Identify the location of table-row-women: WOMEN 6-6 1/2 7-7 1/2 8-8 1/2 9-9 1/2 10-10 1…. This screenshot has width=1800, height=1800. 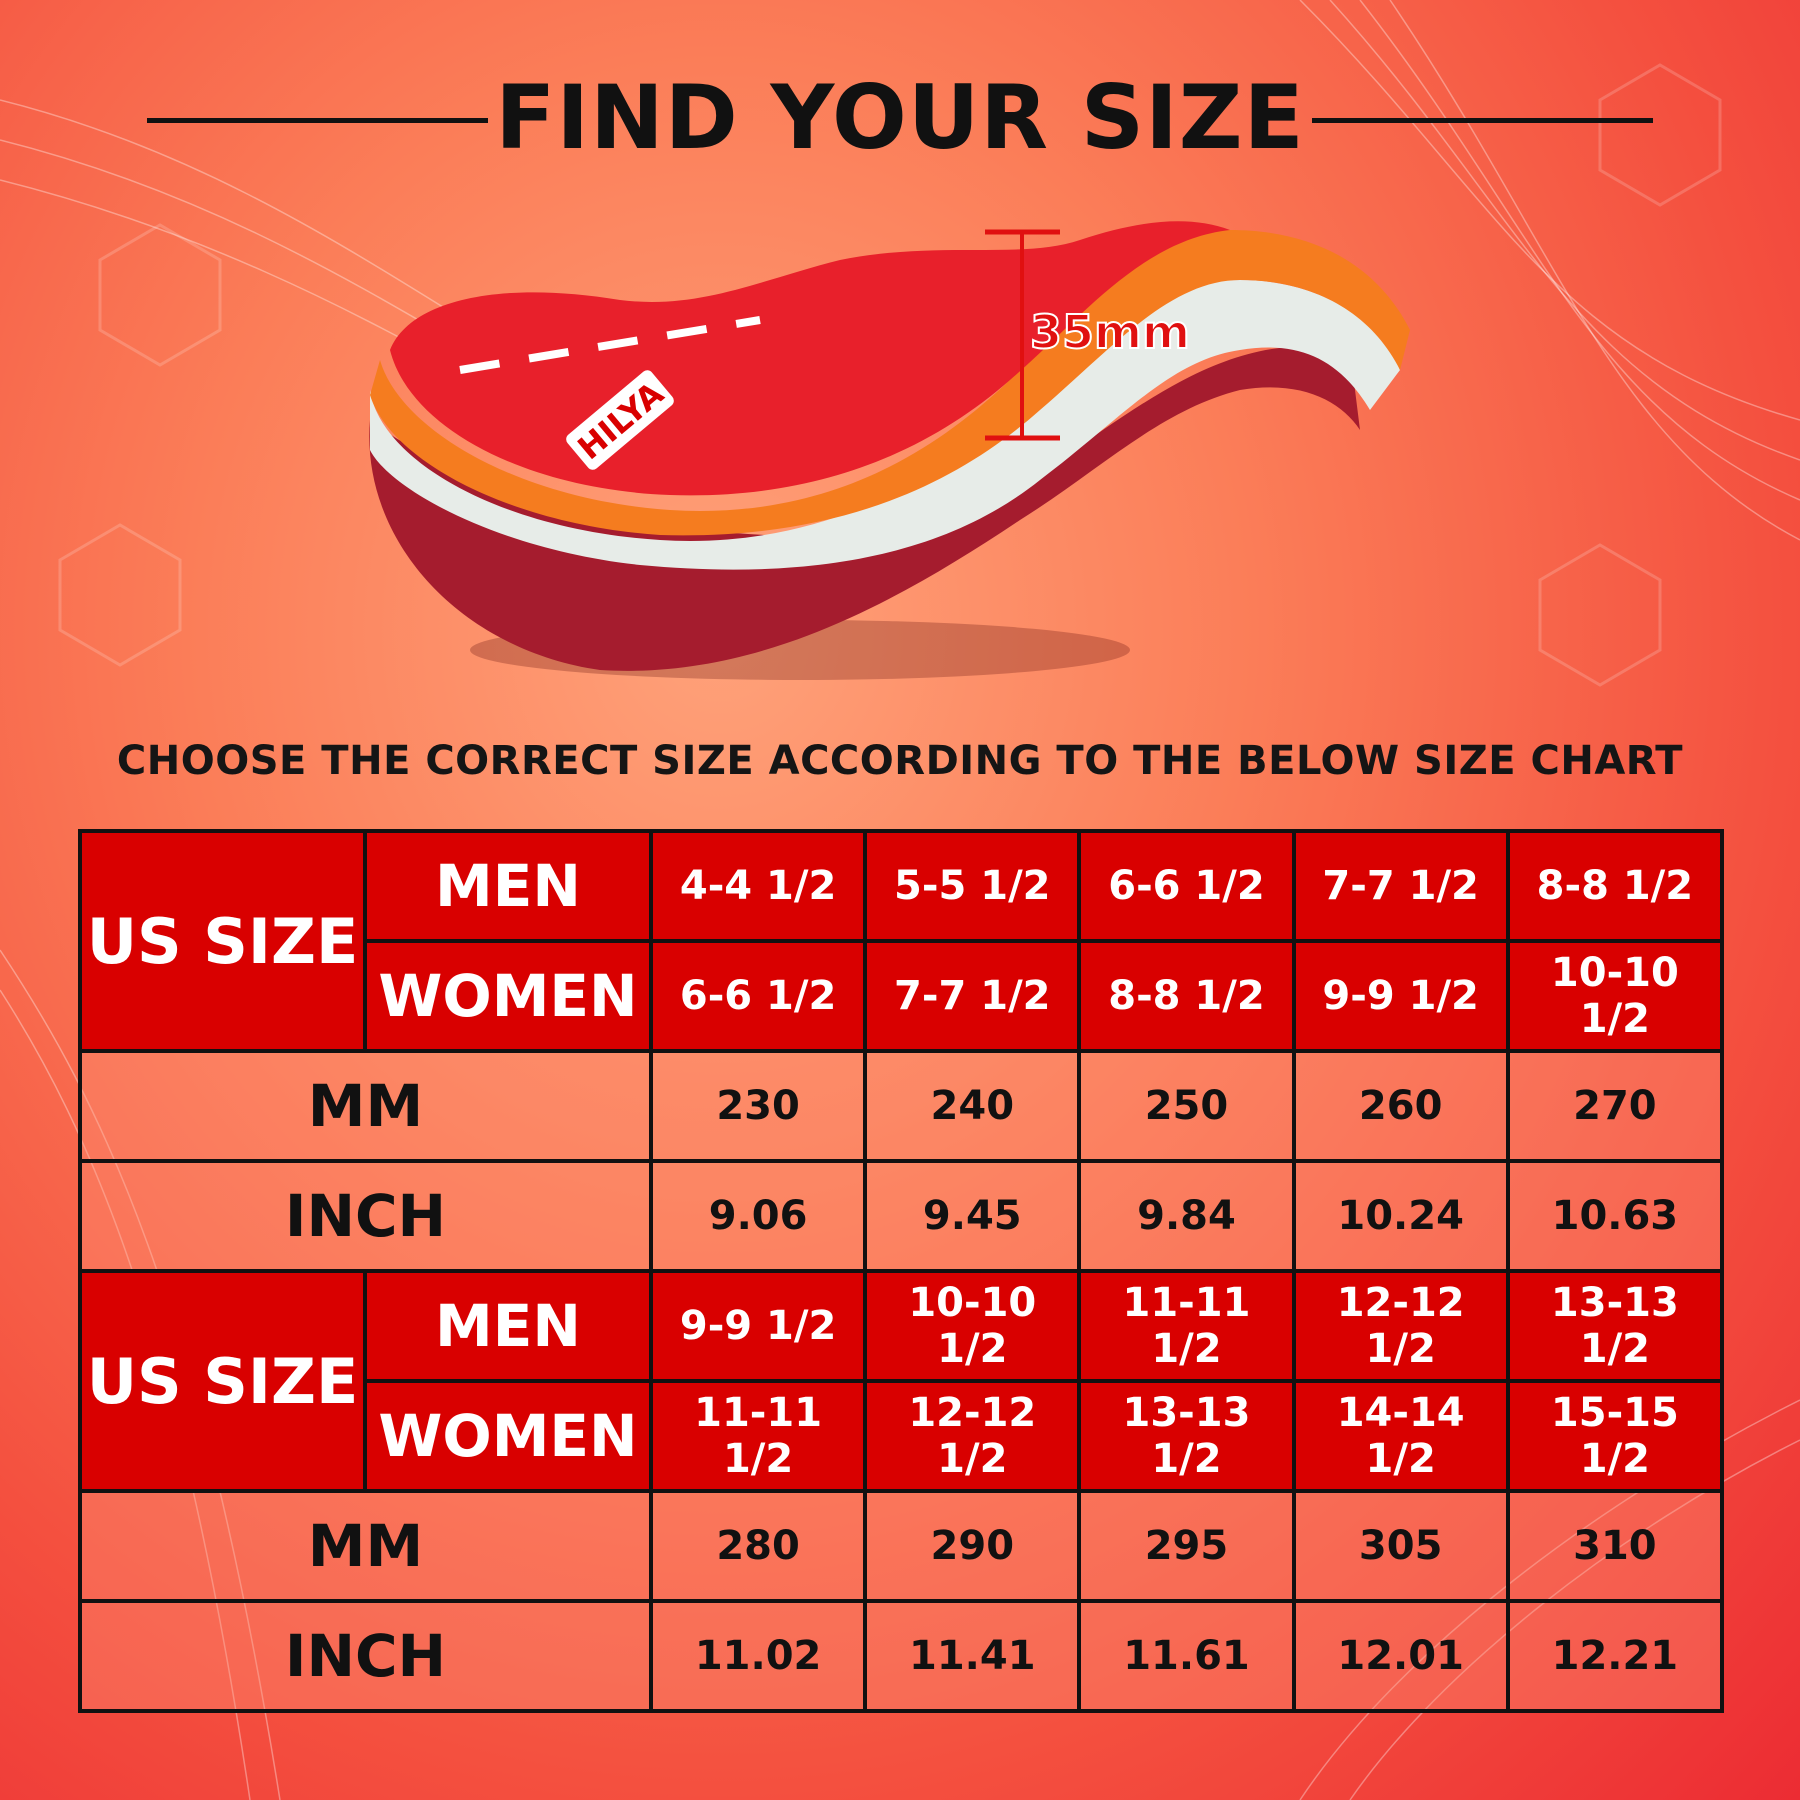
(902, 996).